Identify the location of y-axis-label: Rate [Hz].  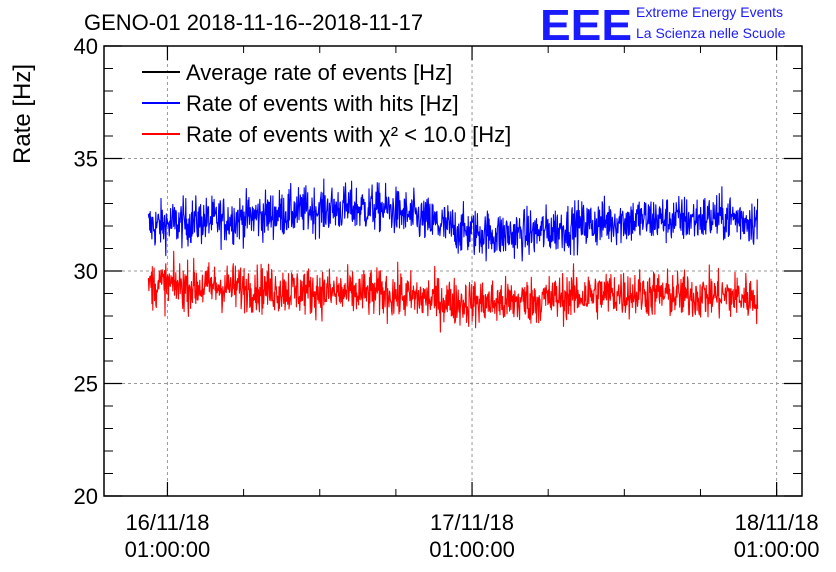
(22, 114).